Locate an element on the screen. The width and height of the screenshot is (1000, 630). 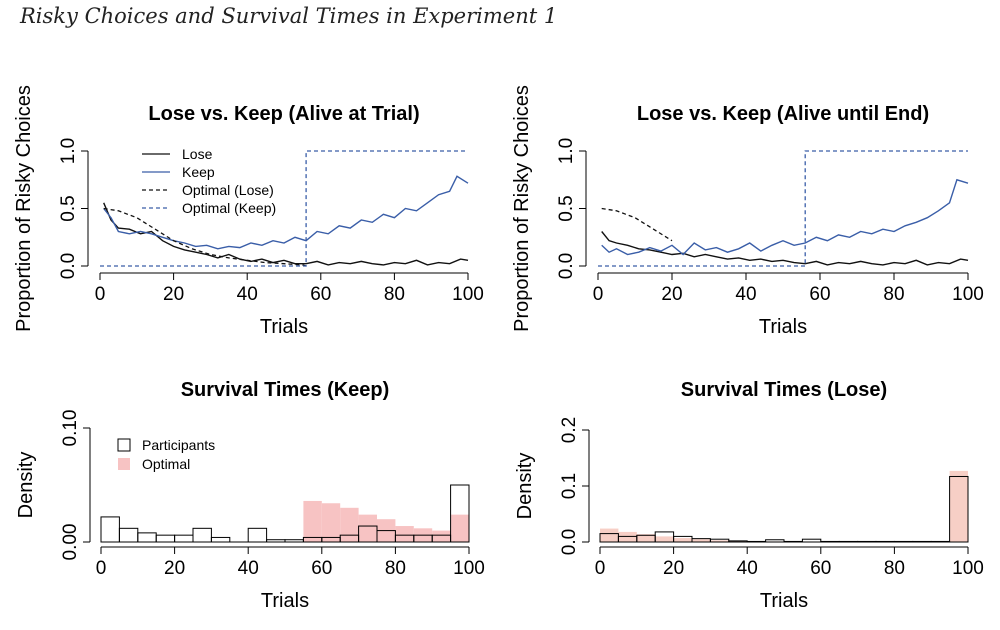
y-tick-label: 0.10 is located at coordinates (70, 428).